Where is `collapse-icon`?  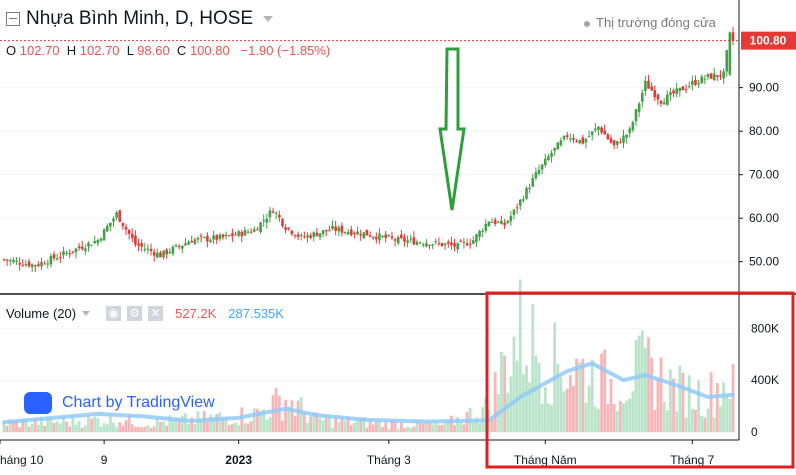 collapse-icon is located at coordinates (13, 19).